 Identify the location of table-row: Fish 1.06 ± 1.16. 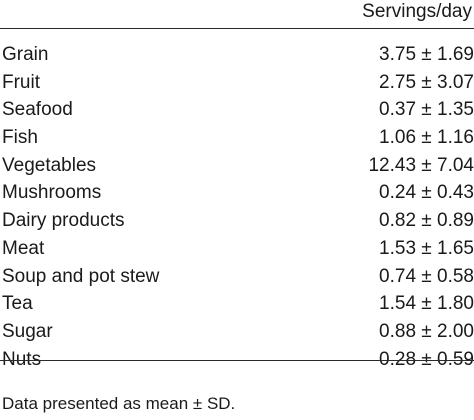
(237, 138).